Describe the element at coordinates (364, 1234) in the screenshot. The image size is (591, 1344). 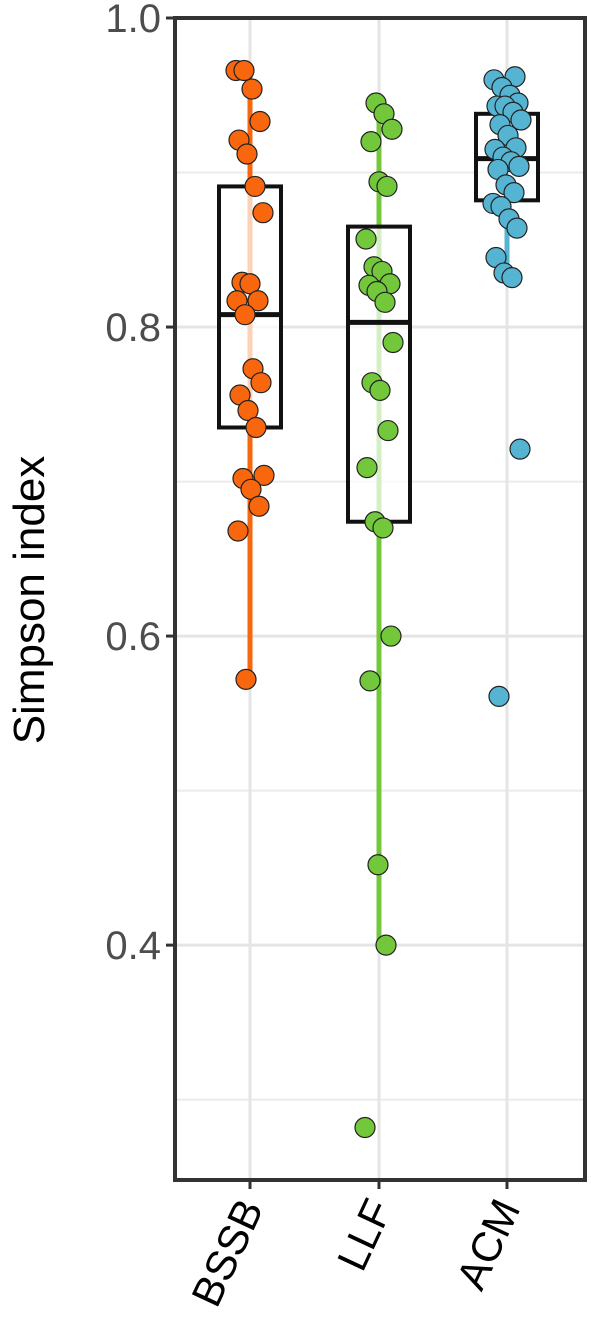
I see `x-tick-label: LLF` at that location.